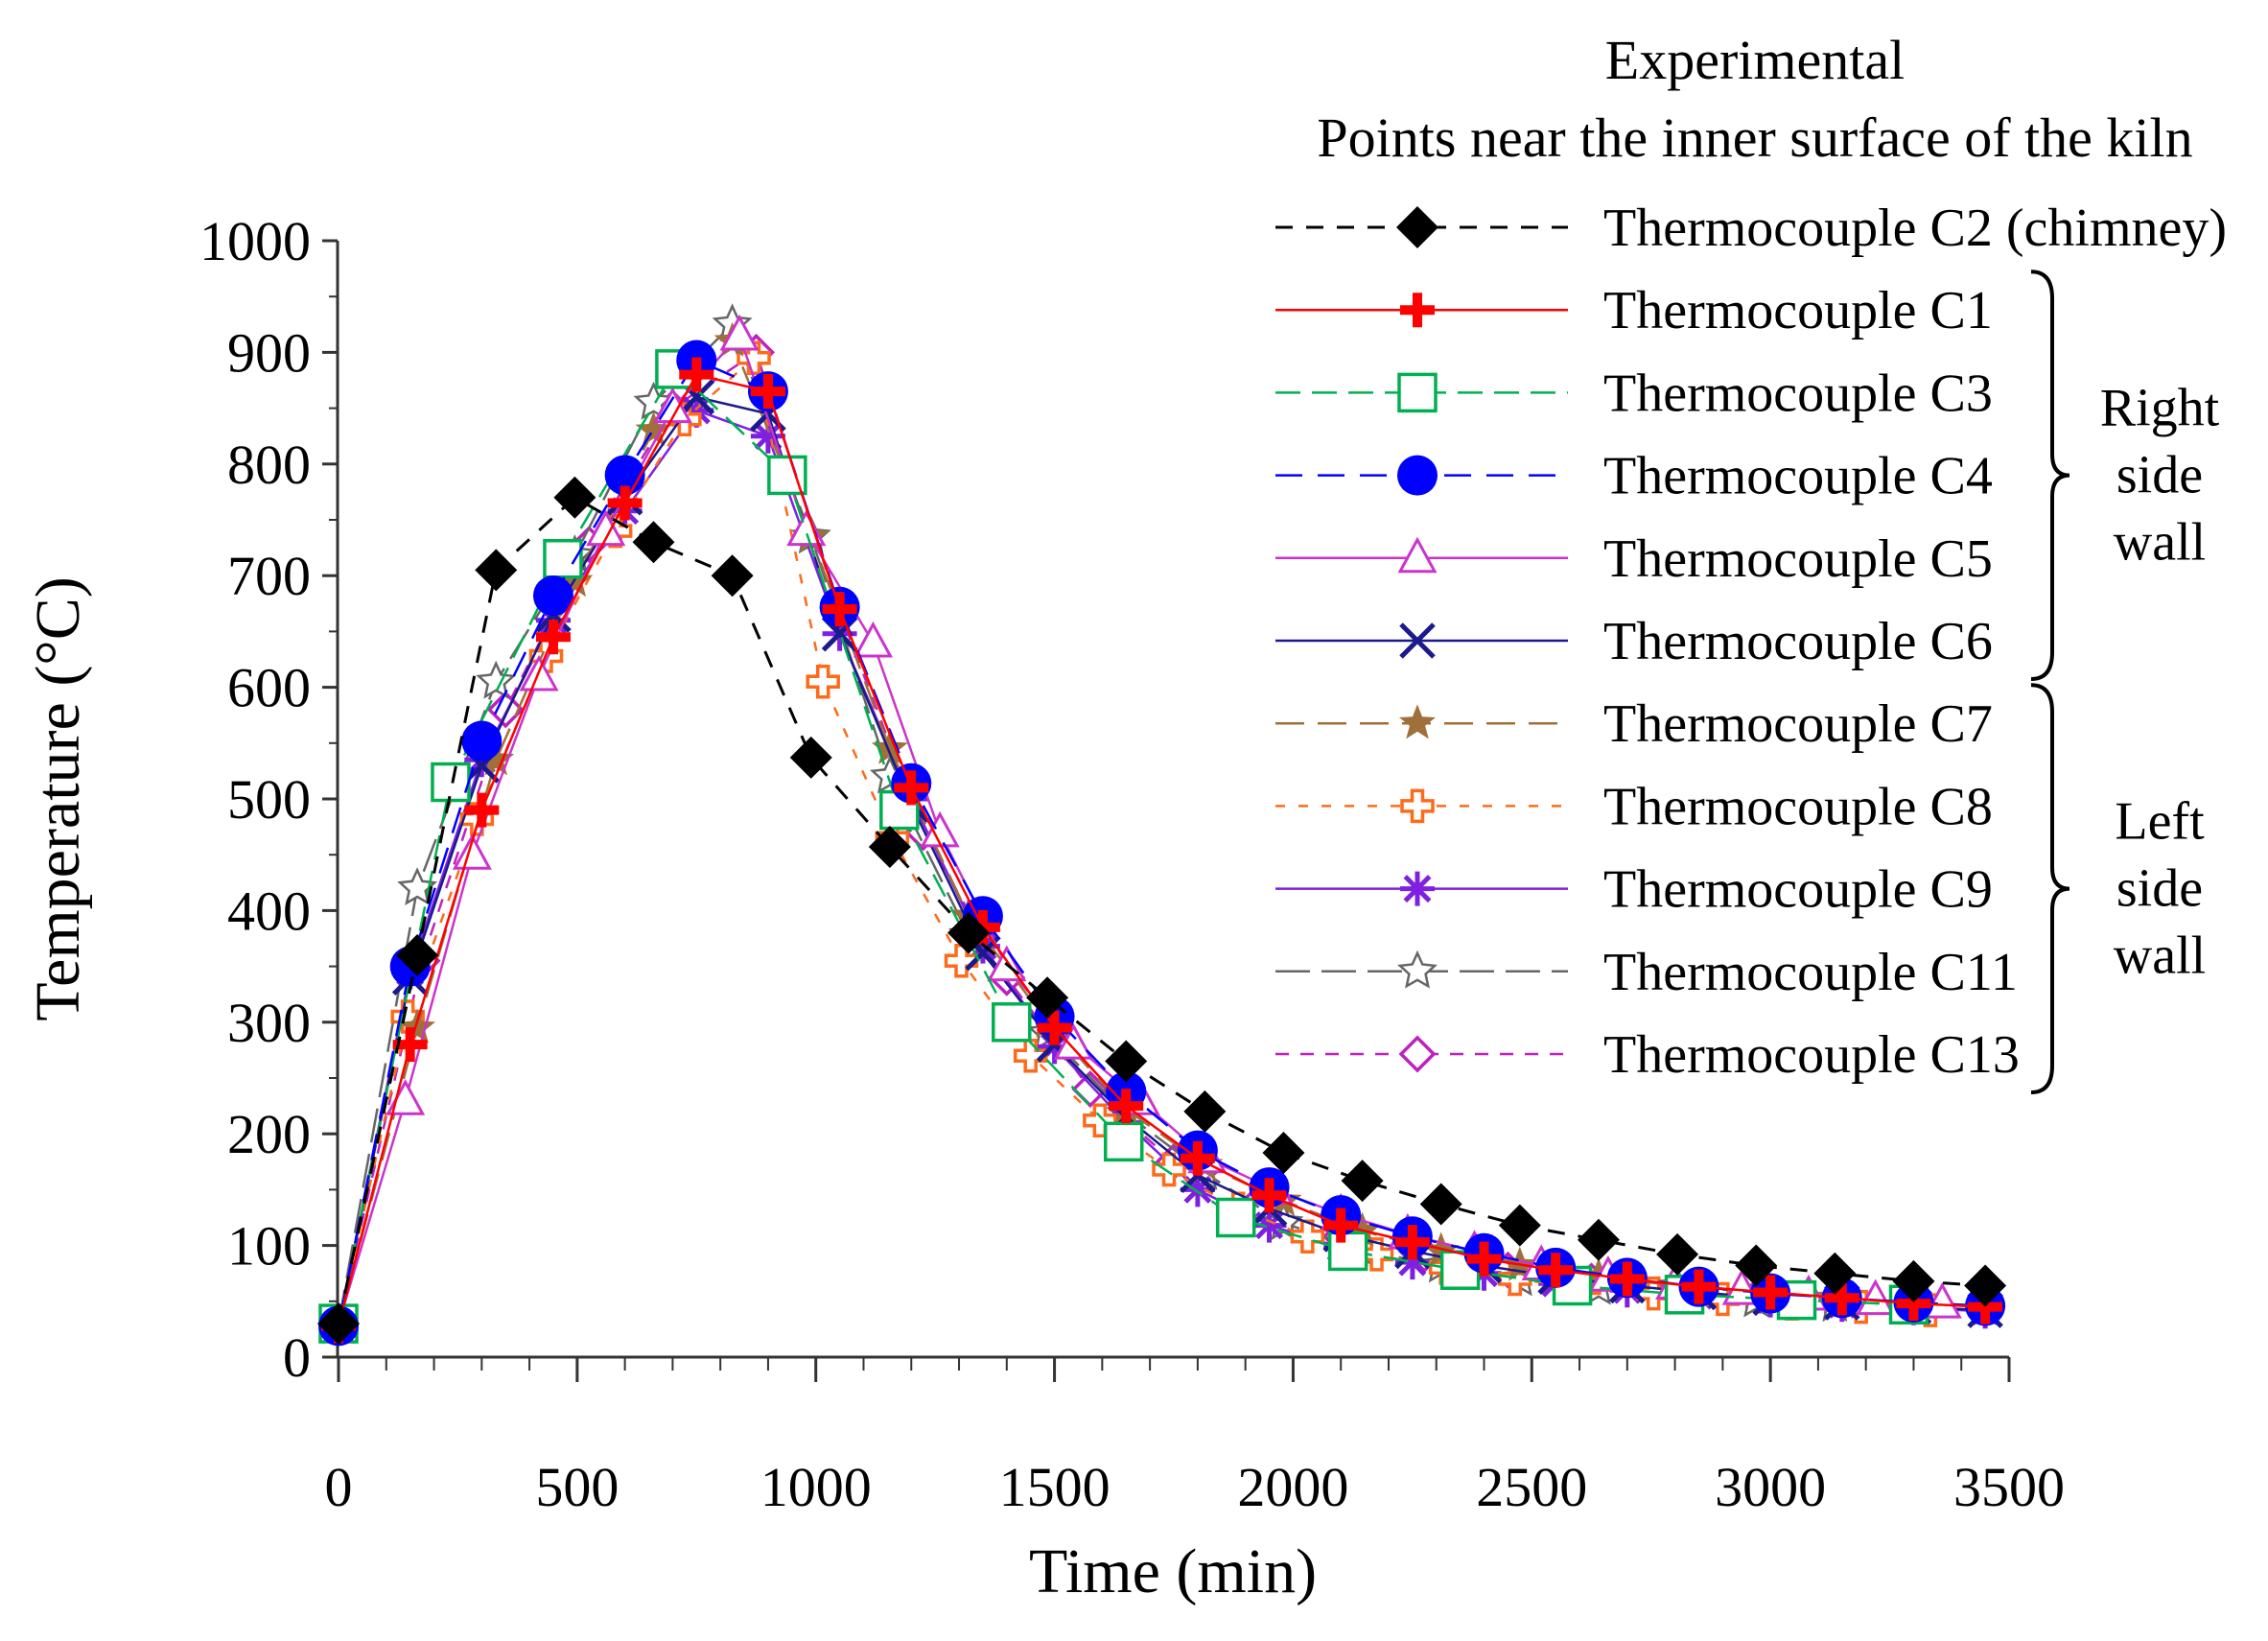  What do you see at coordinates (269, 465) in the screenshot?
I see `y-tick-label: 800` at bounding box center [269, 465].